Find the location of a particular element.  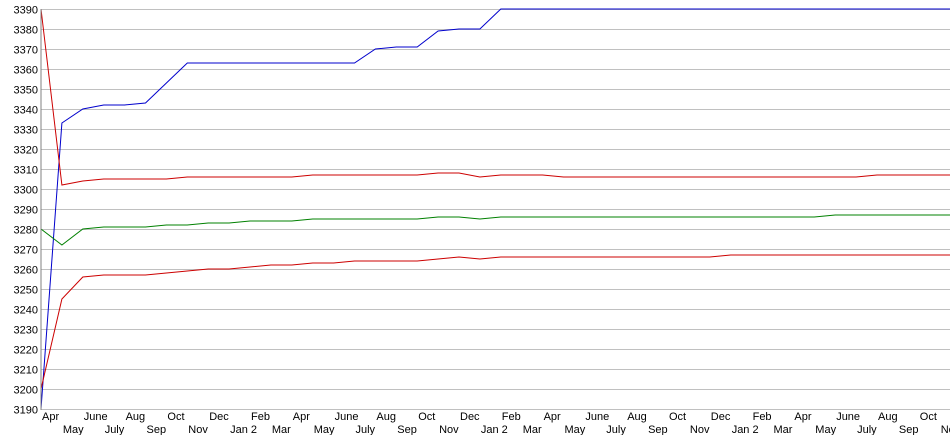

y-tick-label: 3390 is located at coordinates (26, 11).